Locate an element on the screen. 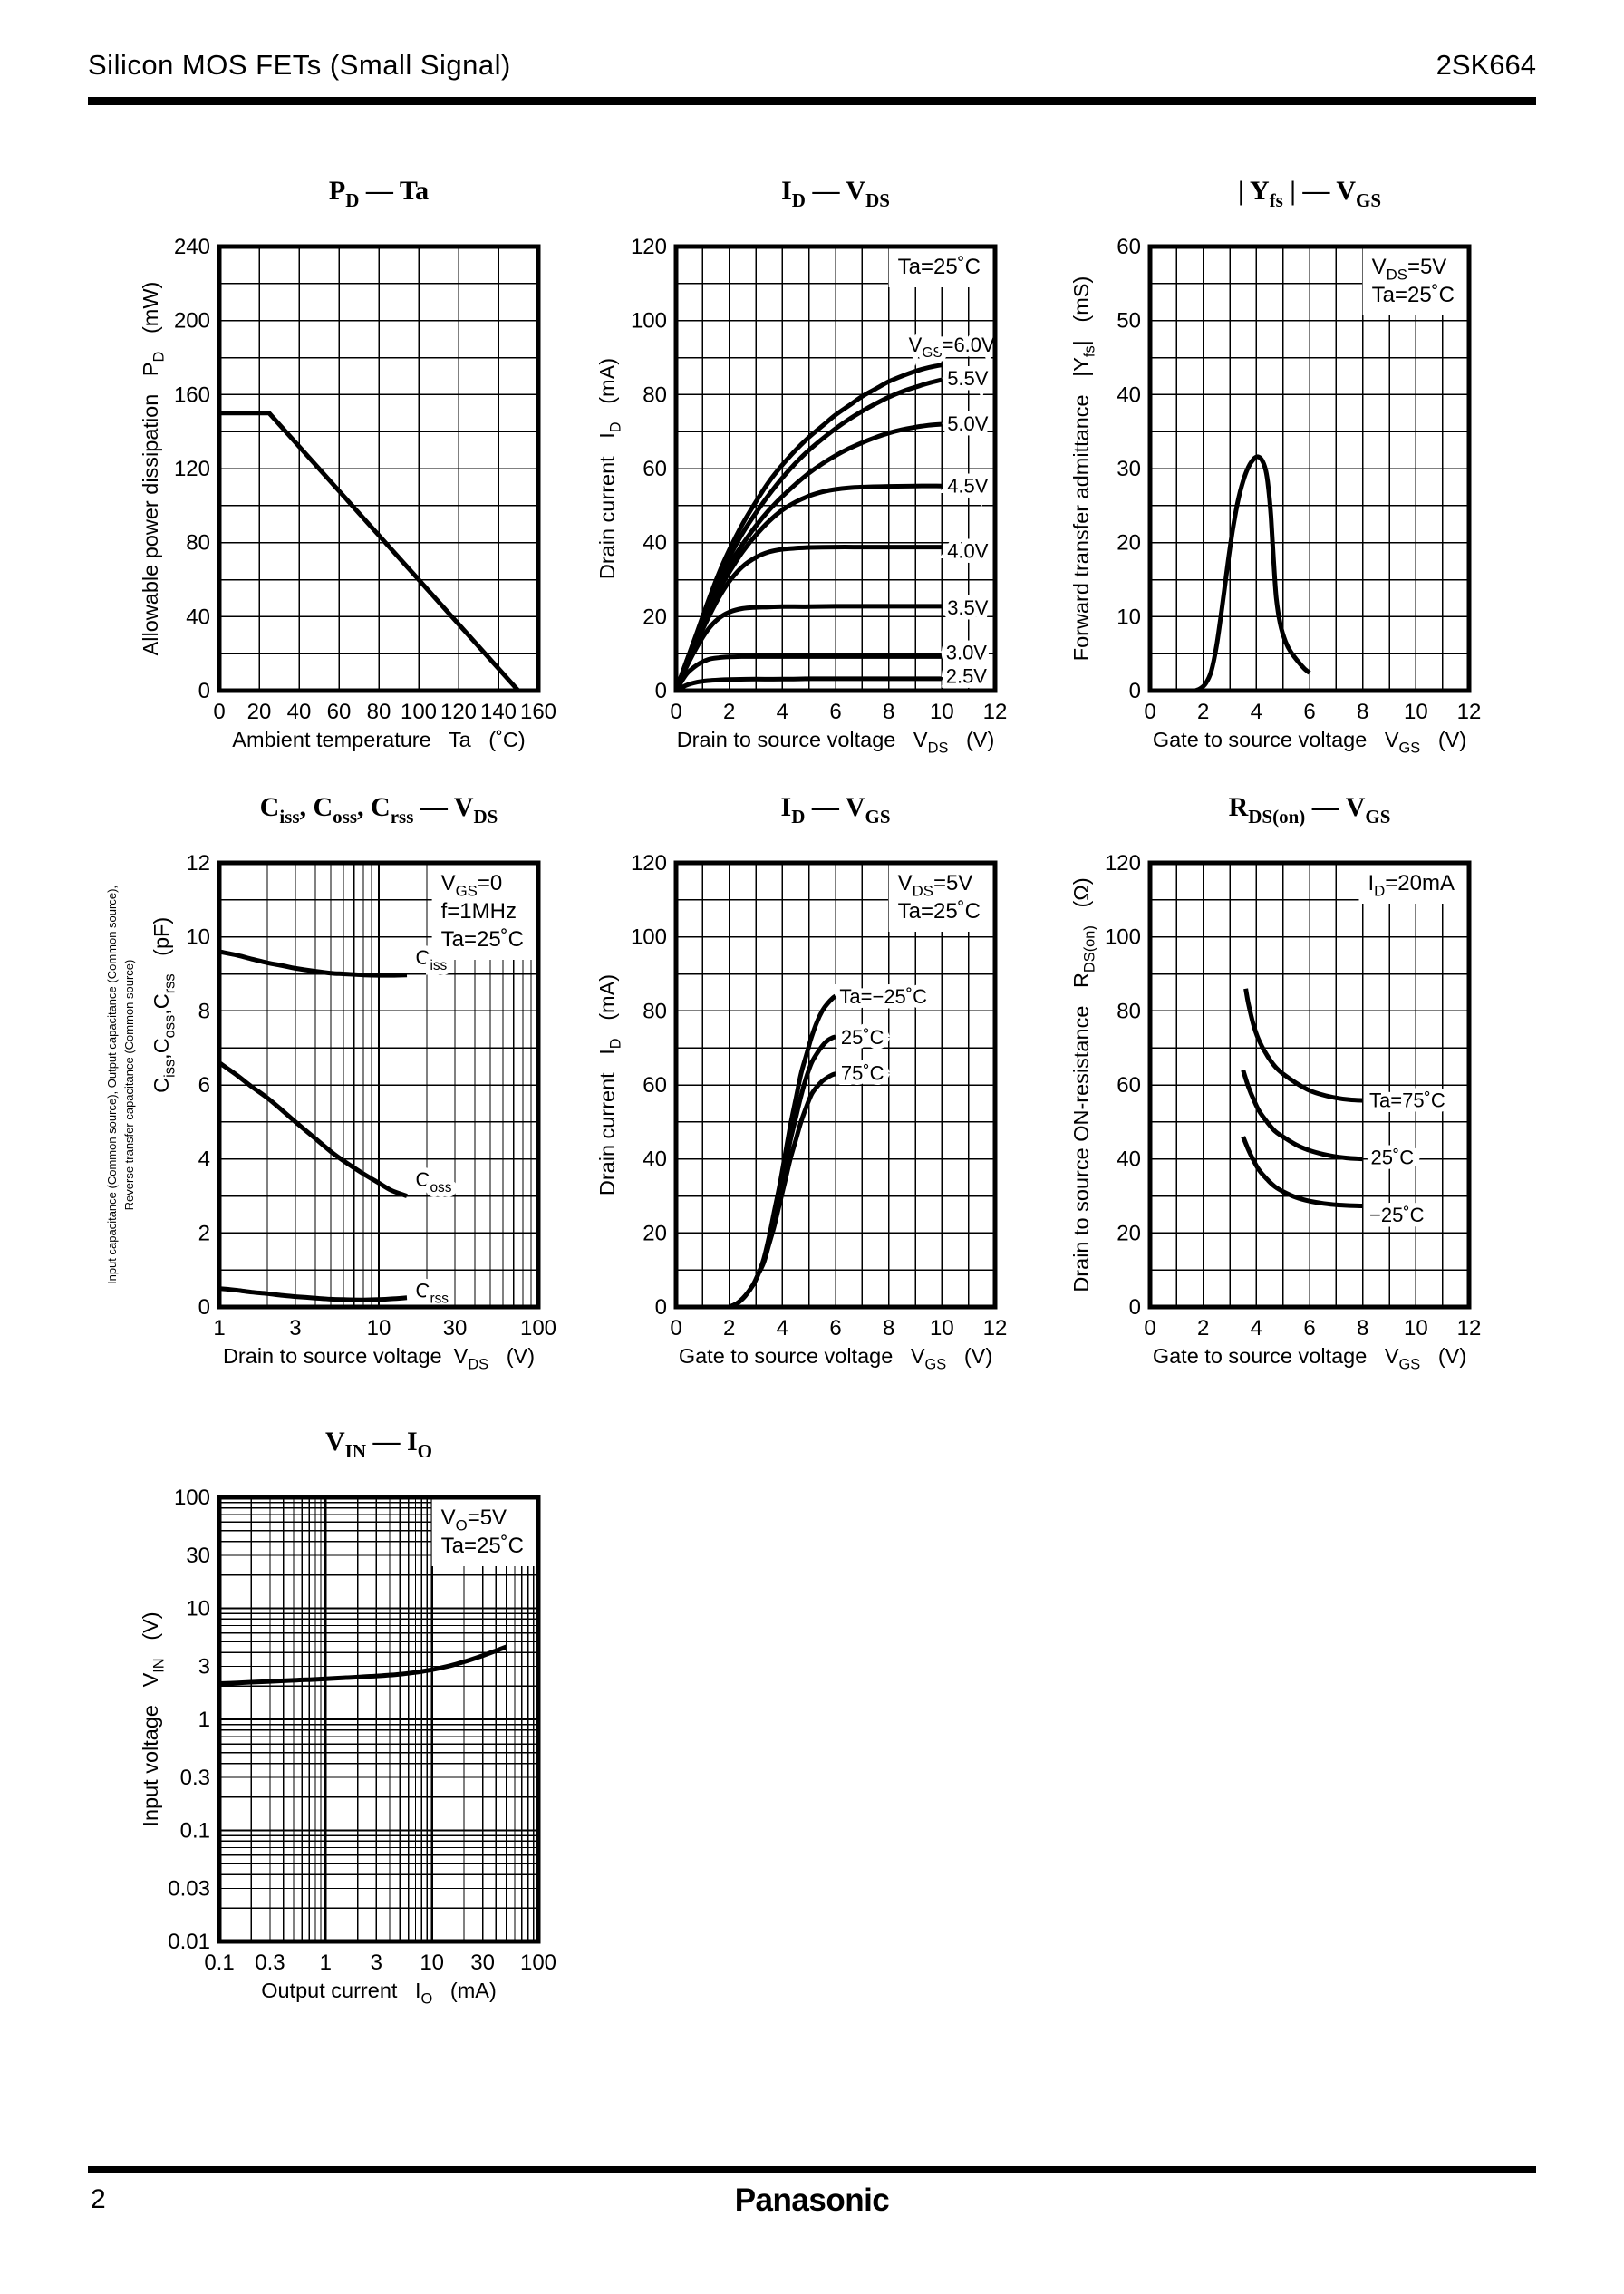 The image size is (1624, 2294). svg-text: VO=5V is located at coordinates (474, 1519).